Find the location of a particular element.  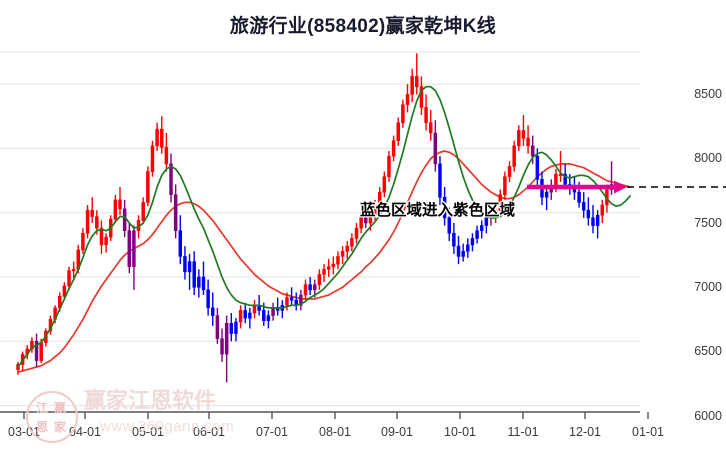

seal-char-3: 家 is located at coordinates (60, 427).